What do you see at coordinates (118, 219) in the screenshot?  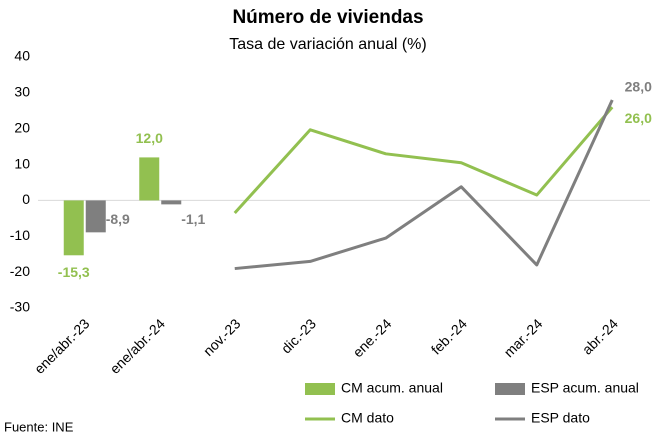 I see `data-label: -8,9` at bounding box center [118, 219].